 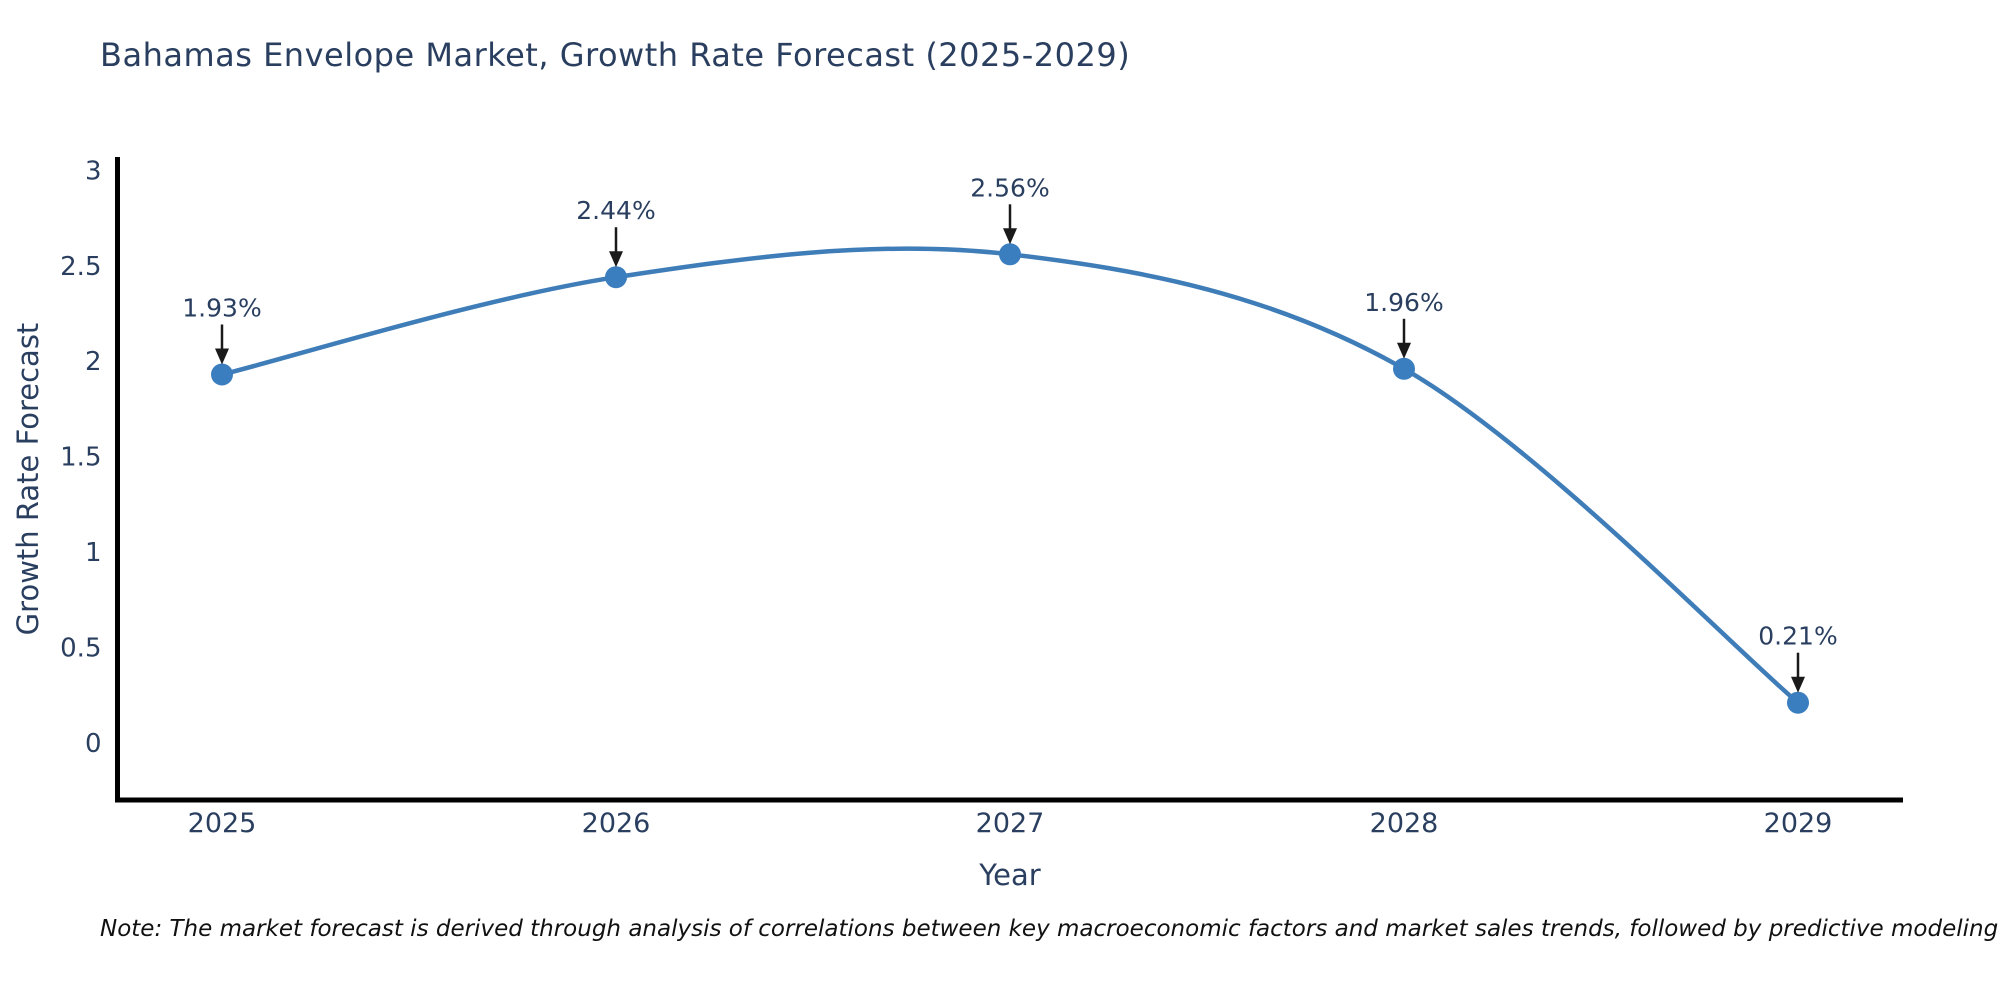 What do you see at coordinates (1010, 823) in the screenshot?
I see `x-tick-label: 2027` at bounding box center [1010, 823].